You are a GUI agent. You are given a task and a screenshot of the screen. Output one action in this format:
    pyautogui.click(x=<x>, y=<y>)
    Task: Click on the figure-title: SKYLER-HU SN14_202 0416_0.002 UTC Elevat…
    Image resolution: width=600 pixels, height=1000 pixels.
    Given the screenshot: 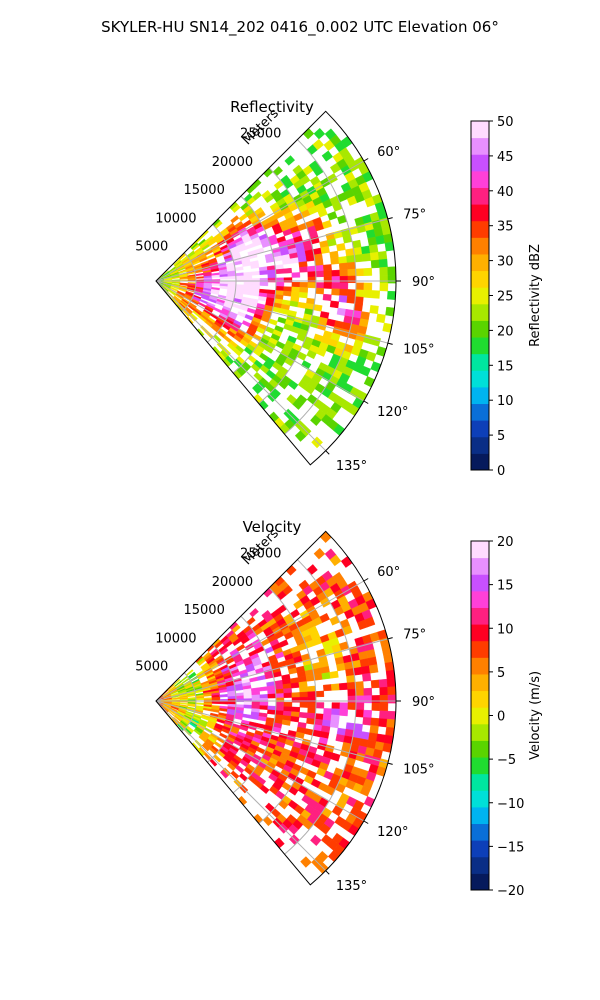 What is the action you would take?
    pyautogui.click(x=300, y=27)
    